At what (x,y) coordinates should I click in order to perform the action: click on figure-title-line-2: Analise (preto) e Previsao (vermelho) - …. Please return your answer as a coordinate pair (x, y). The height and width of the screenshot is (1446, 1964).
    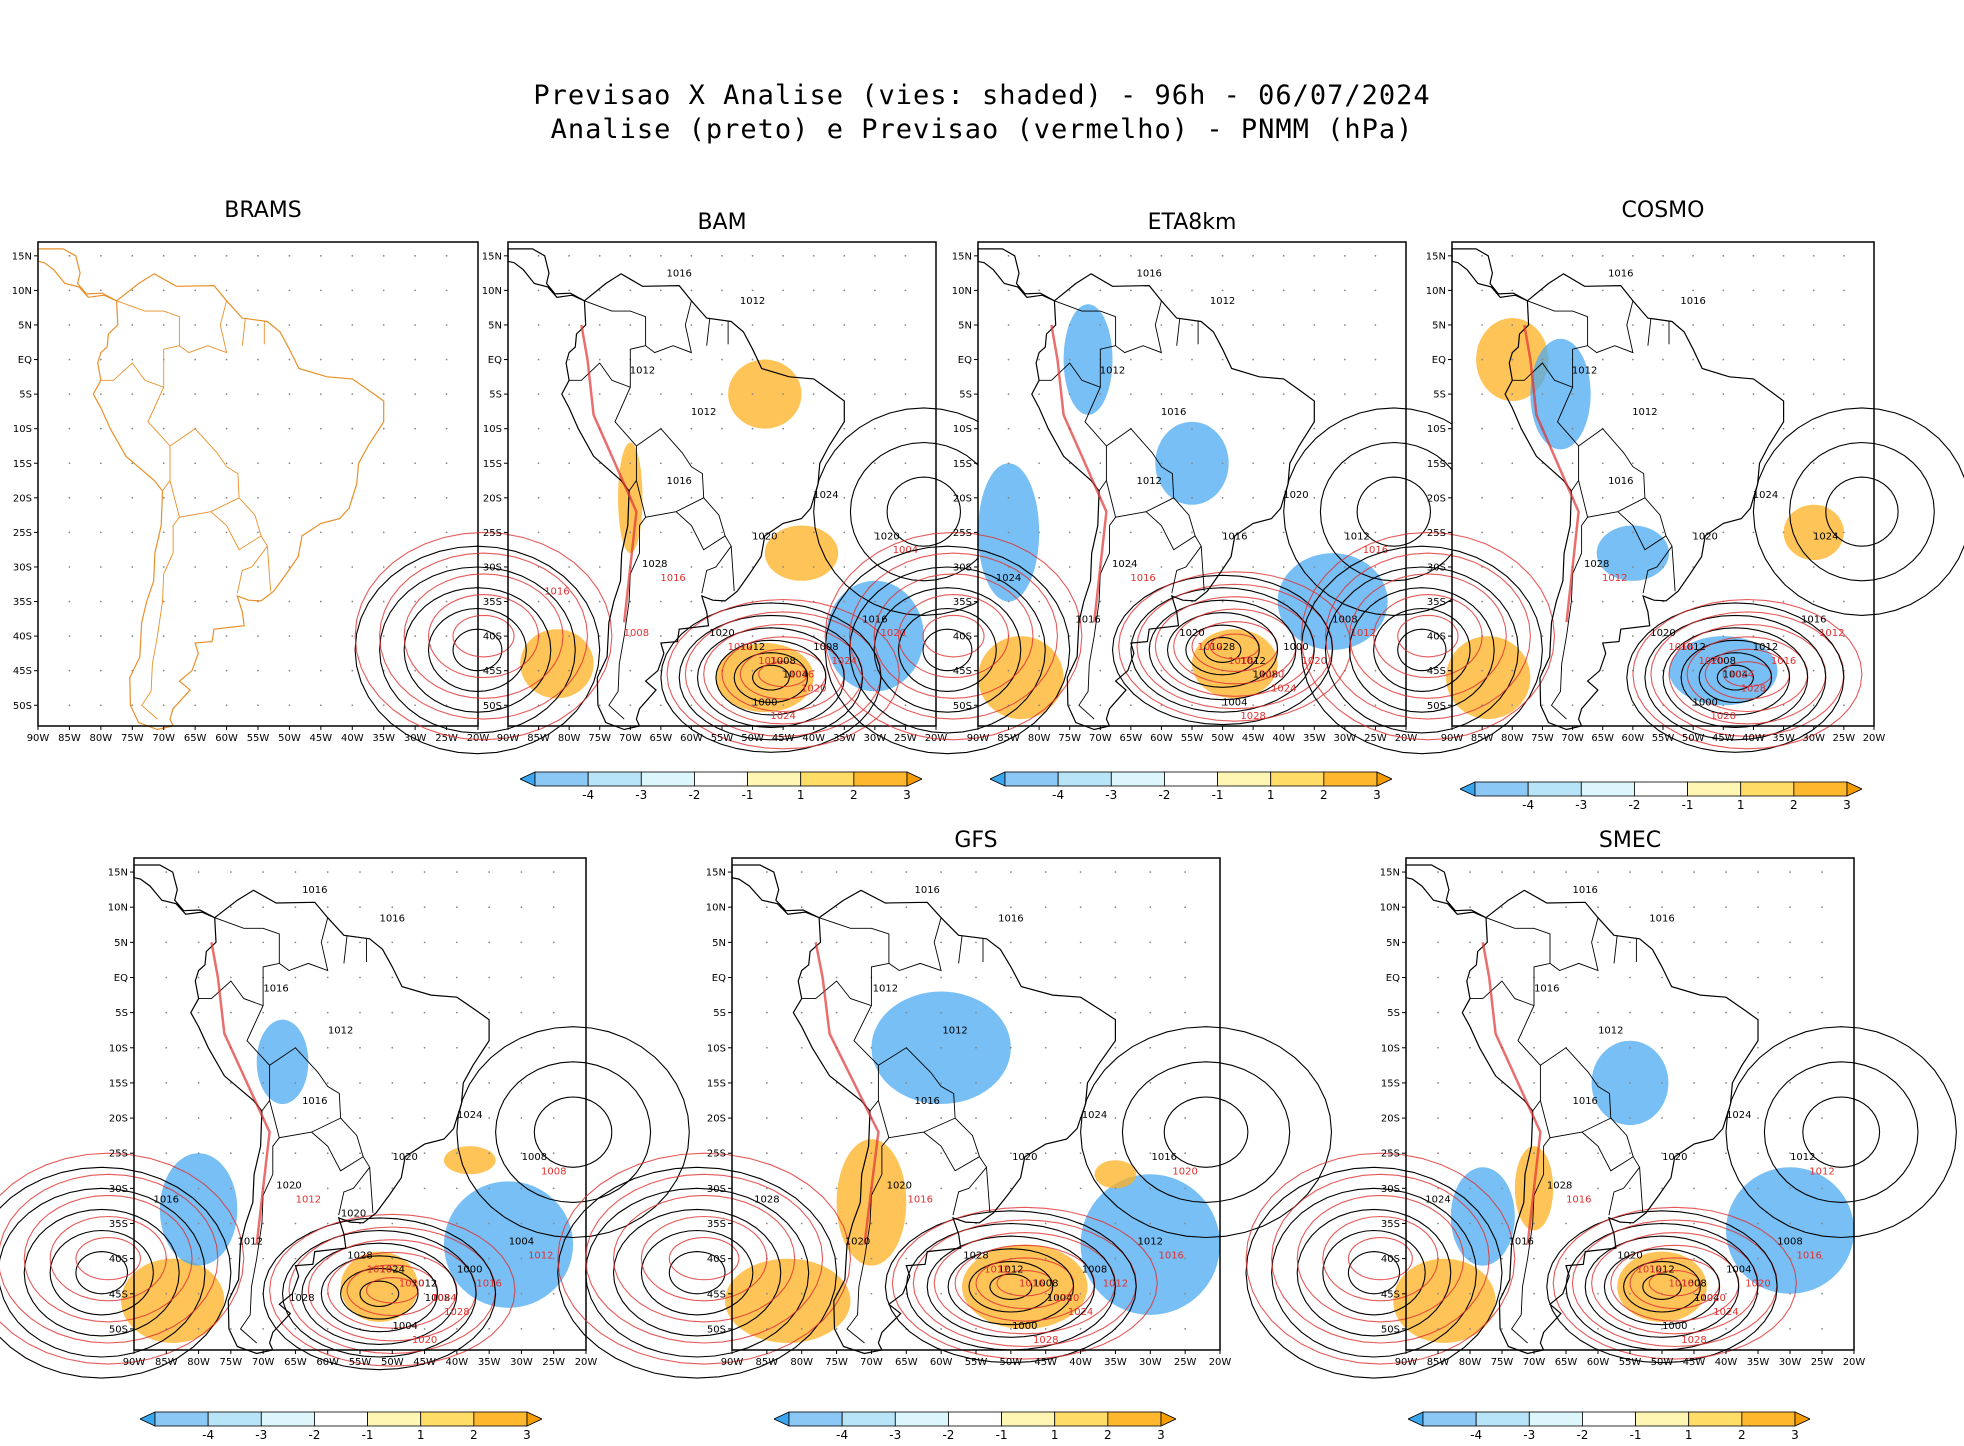
    Looking at the image, I should click on (982, 129).